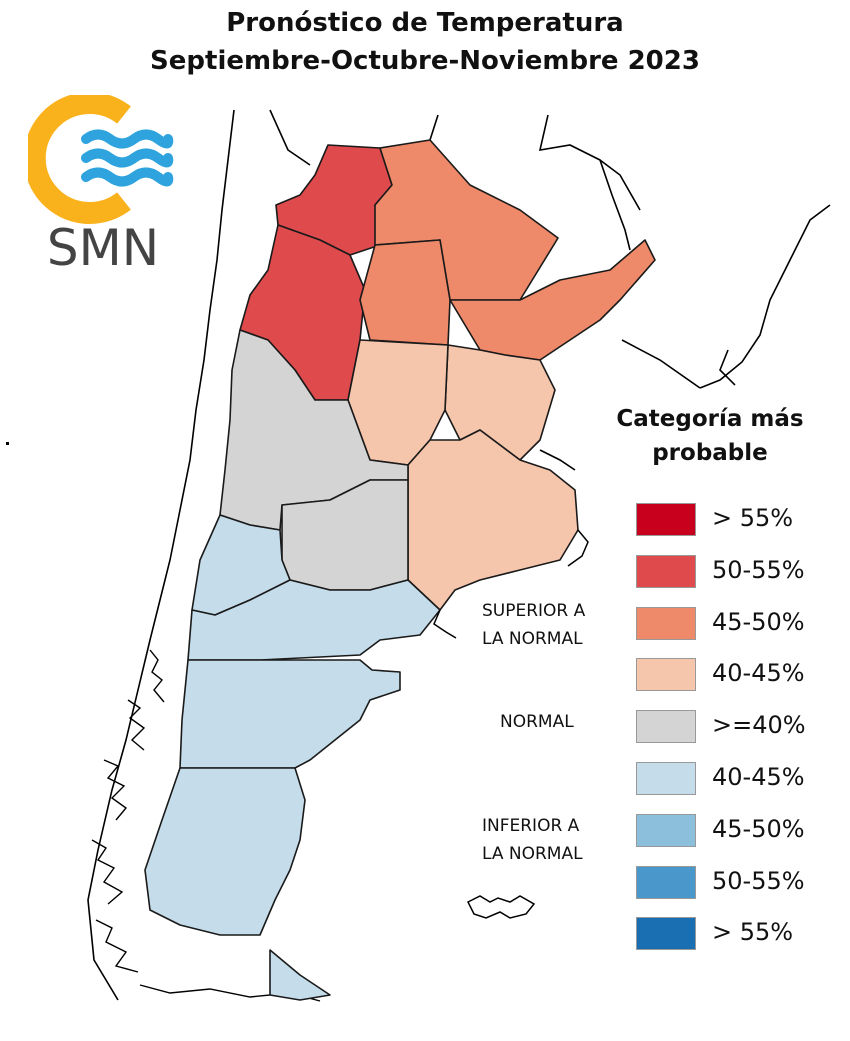  I want to click on islands-south-atlantic, so click(501, 907).